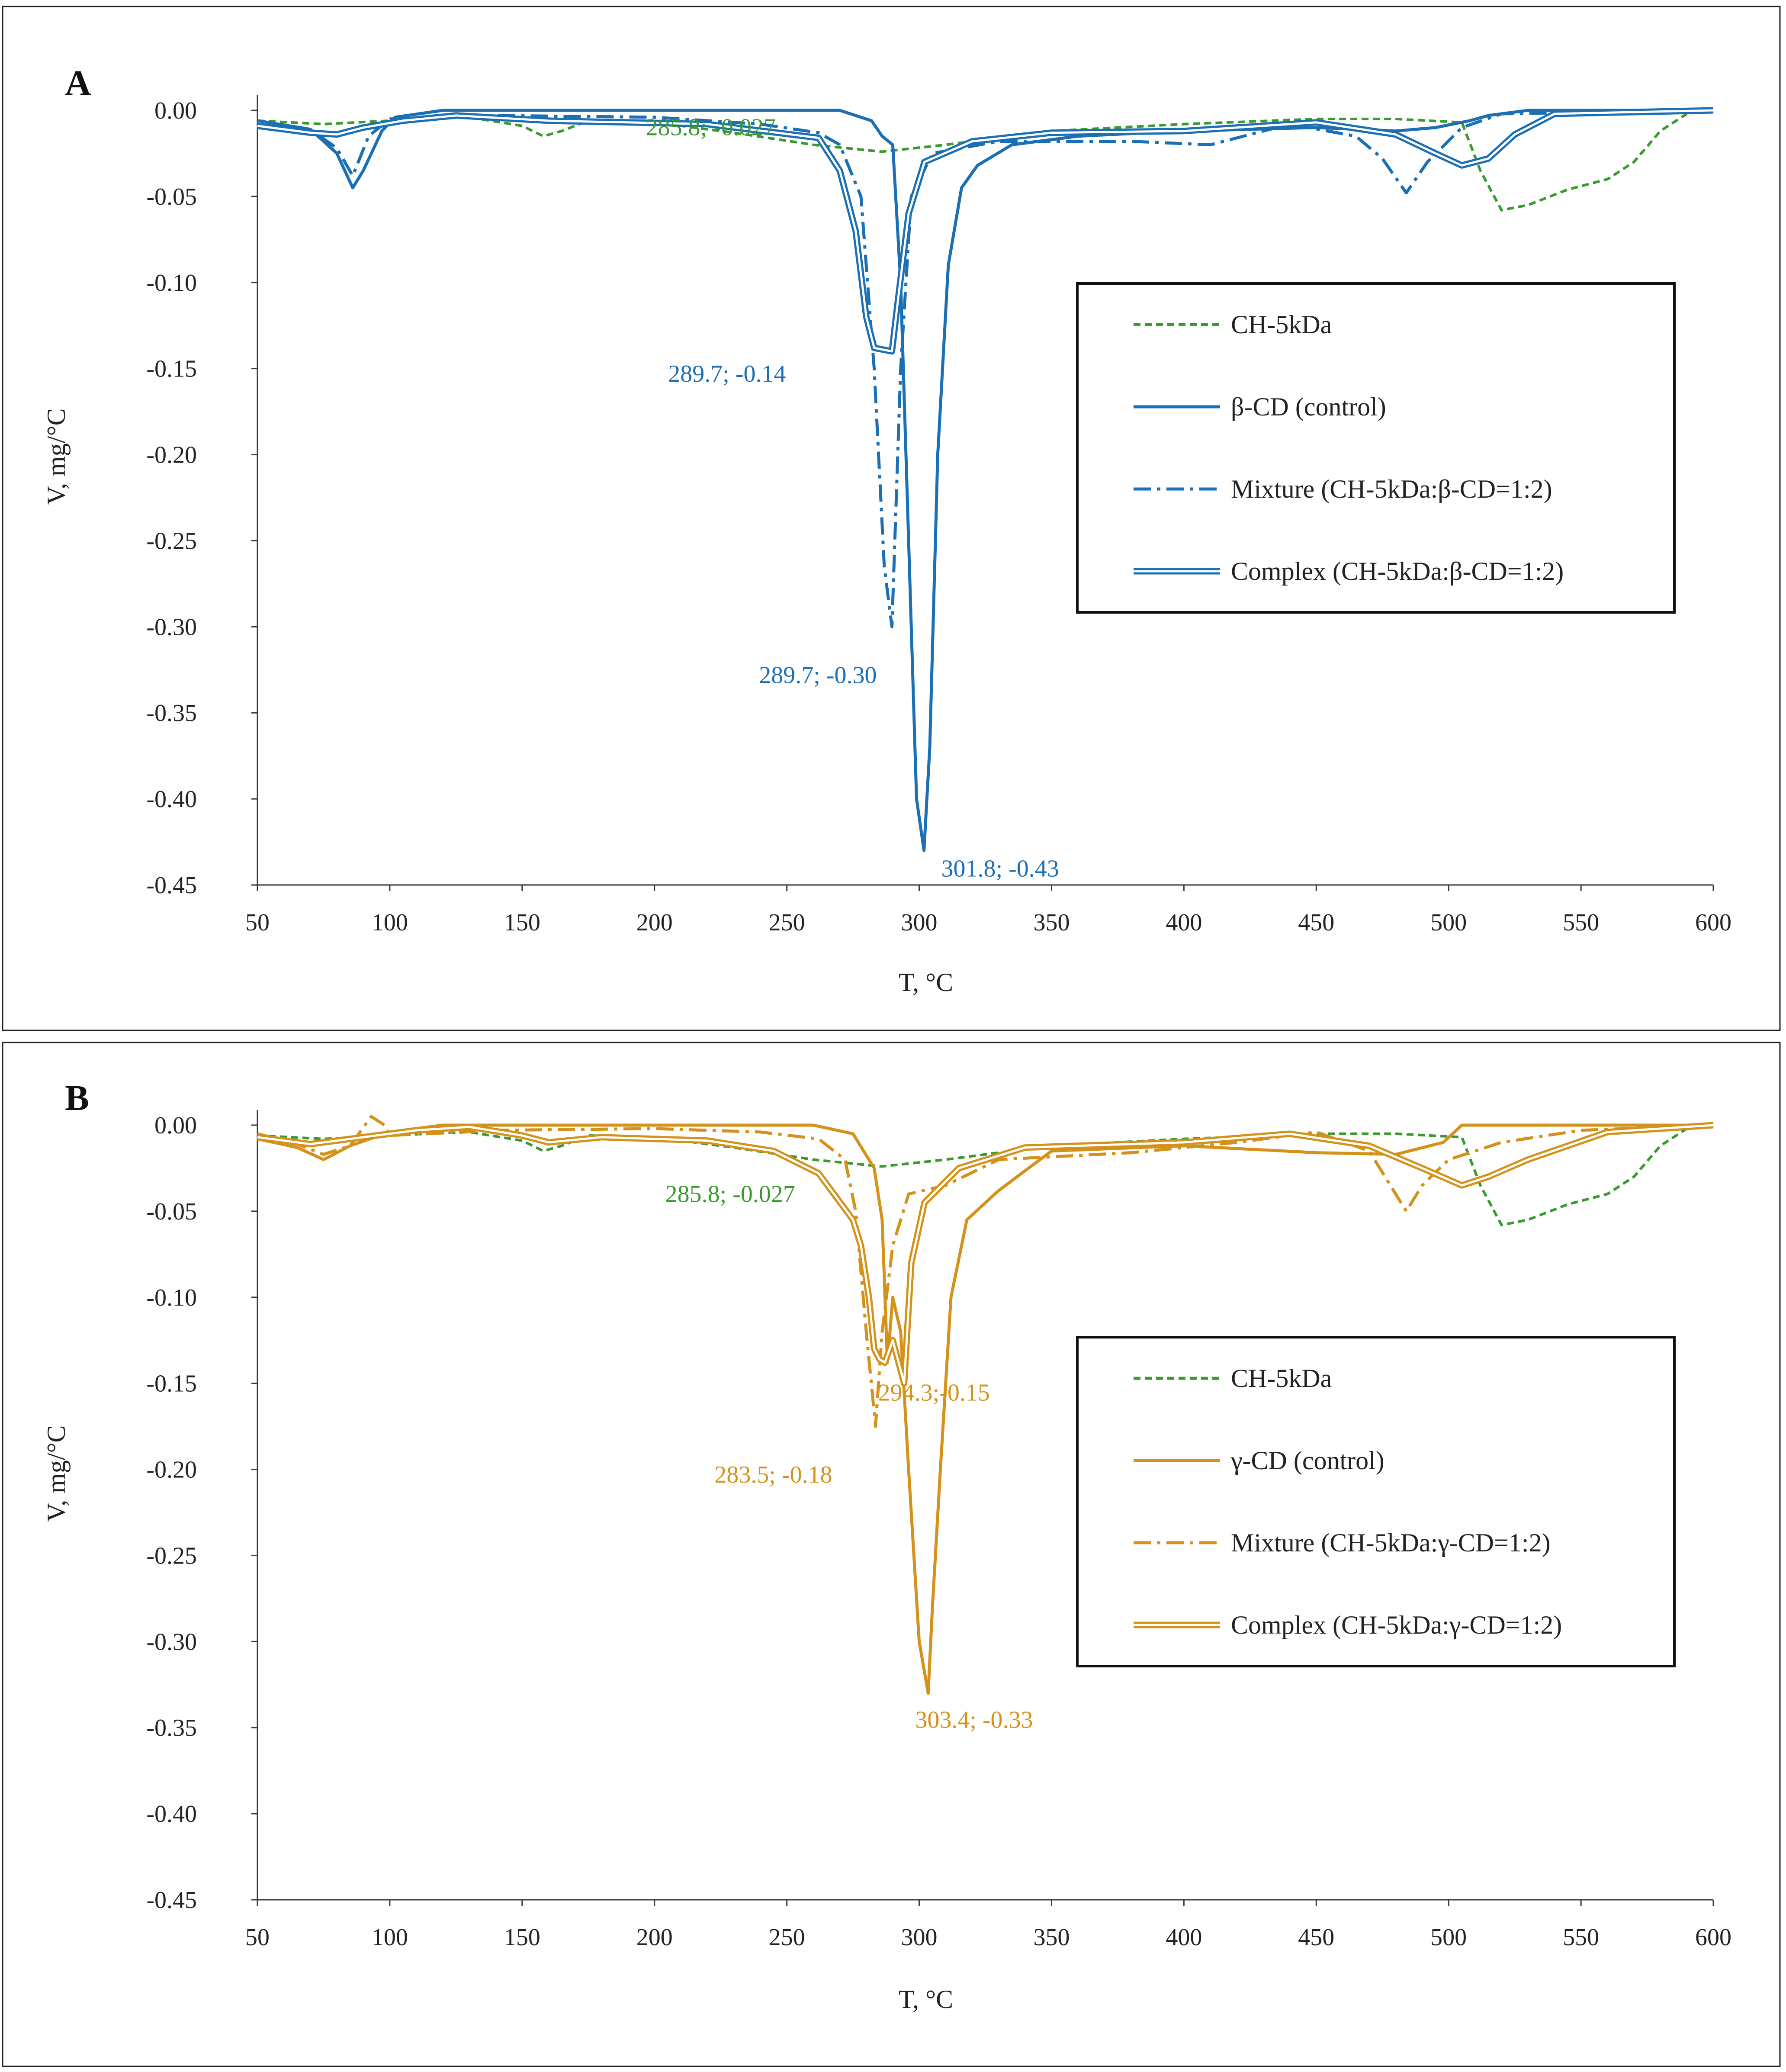 The height and width of the screenshot is (2072, 1786). I want to click on panel-a-legend-box, so click(1376, 448).